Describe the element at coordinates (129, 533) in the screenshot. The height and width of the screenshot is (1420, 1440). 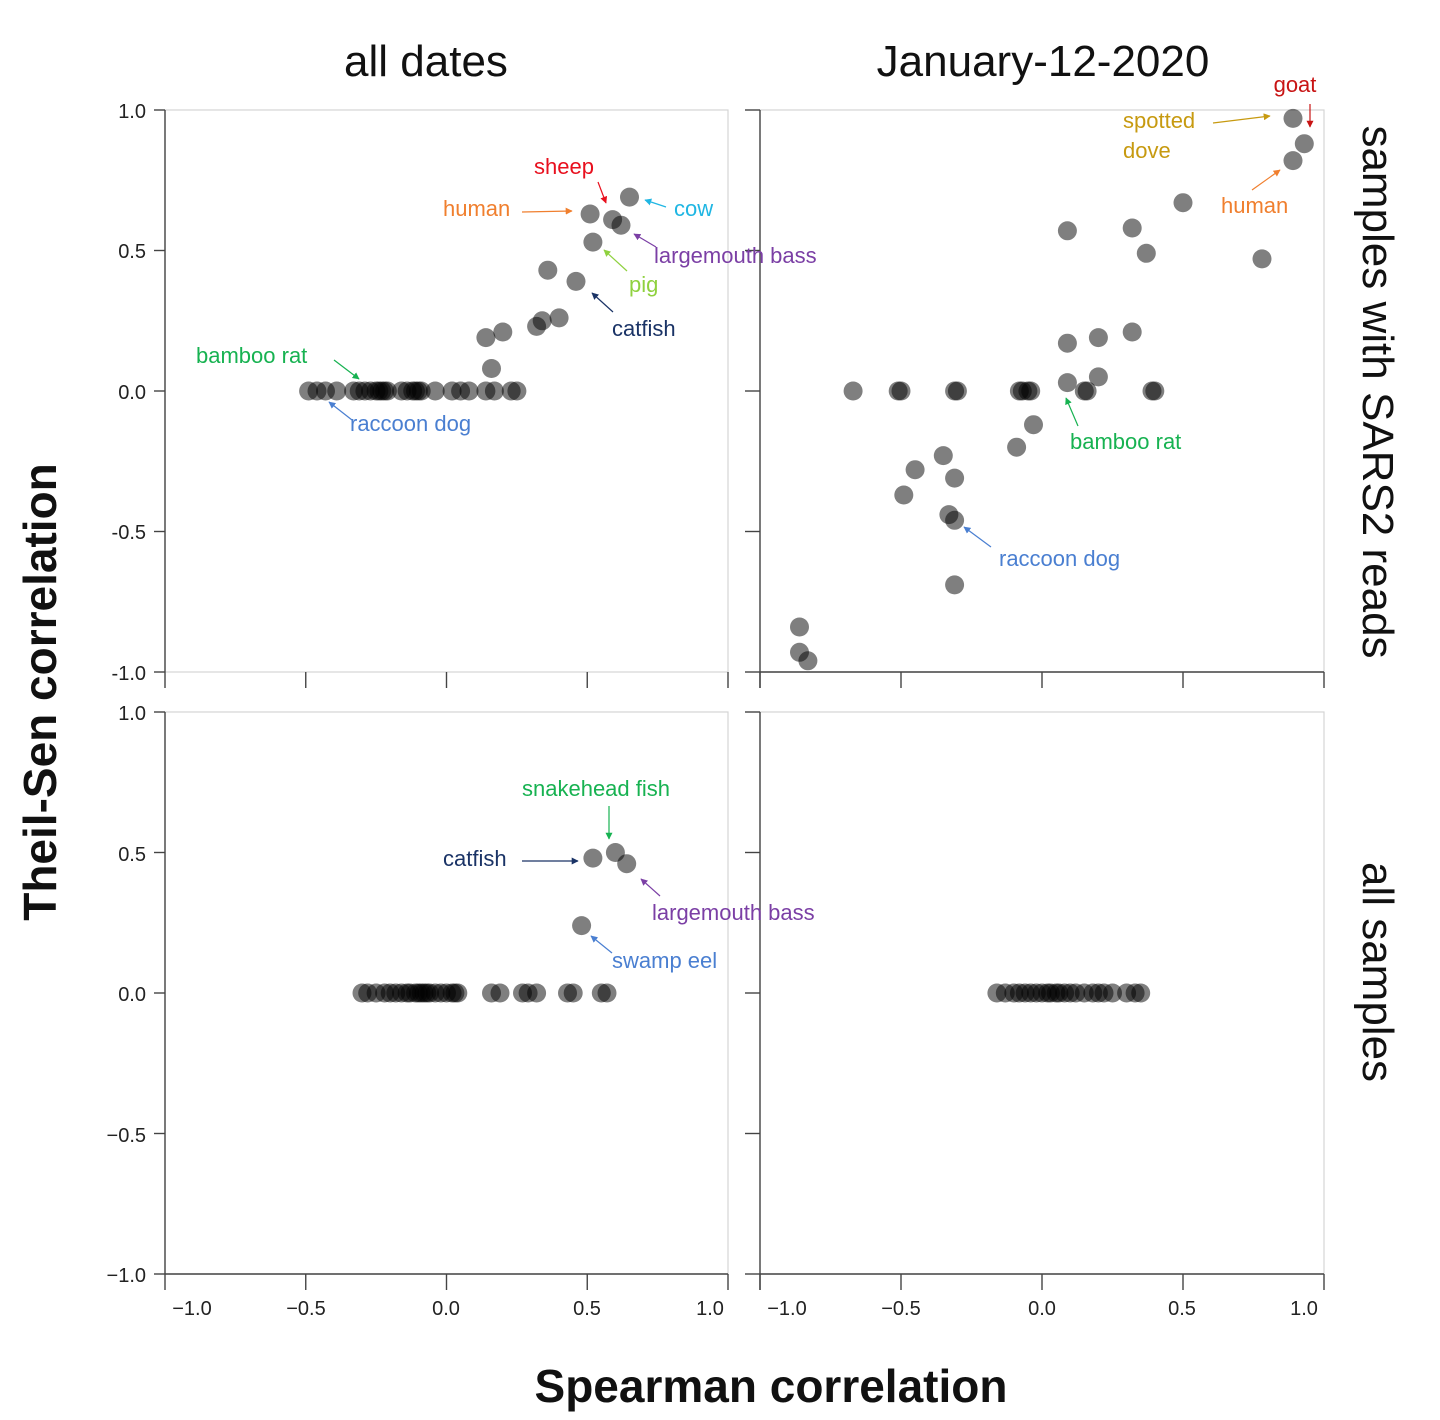
I see `y-tick-label: -0.5` at that location.